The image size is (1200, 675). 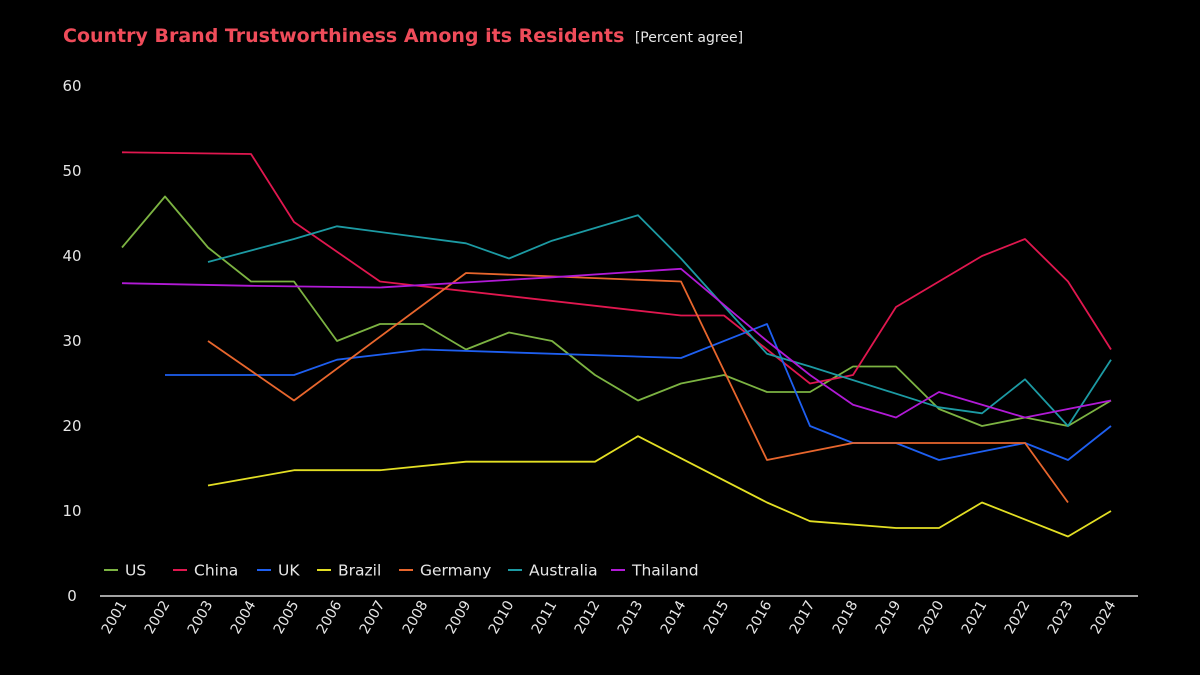 I want to click on x-tick-label: 2008, so click(x=416, y=617).